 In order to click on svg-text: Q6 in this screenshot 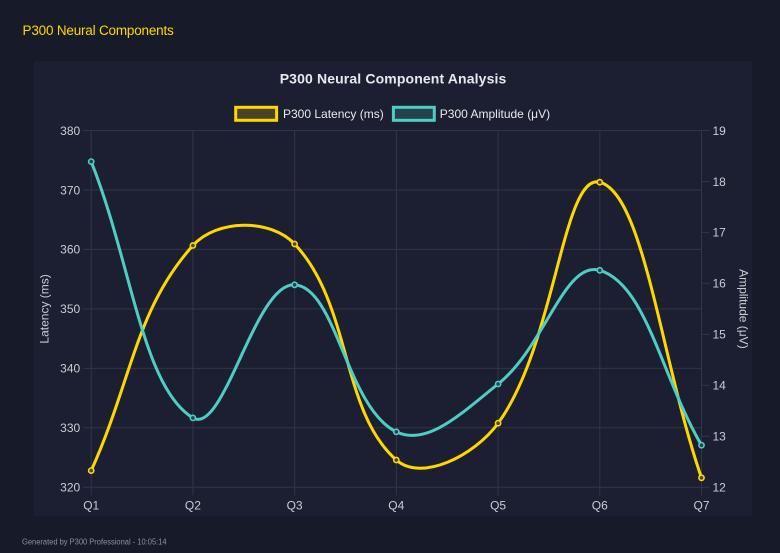, I will do `click(600, 505)`.